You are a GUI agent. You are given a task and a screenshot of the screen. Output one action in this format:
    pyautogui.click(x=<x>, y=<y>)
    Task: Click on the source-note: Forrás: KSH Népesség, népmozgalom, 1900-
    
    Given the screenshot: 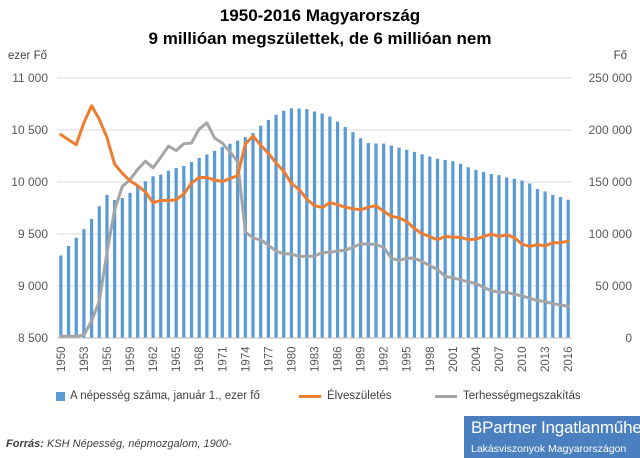 What is the action you would take?
    pyautogui.click(x=119, y=444)
    